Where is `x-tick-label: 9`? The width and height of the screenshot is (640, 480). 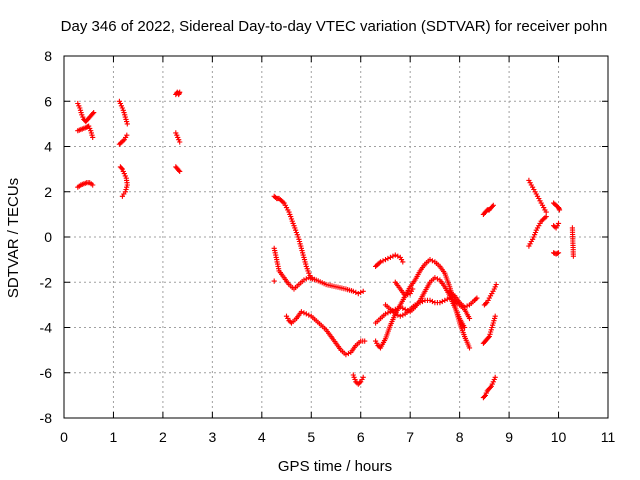
x-tick-label: 9 is located at coordinates (509, 437).